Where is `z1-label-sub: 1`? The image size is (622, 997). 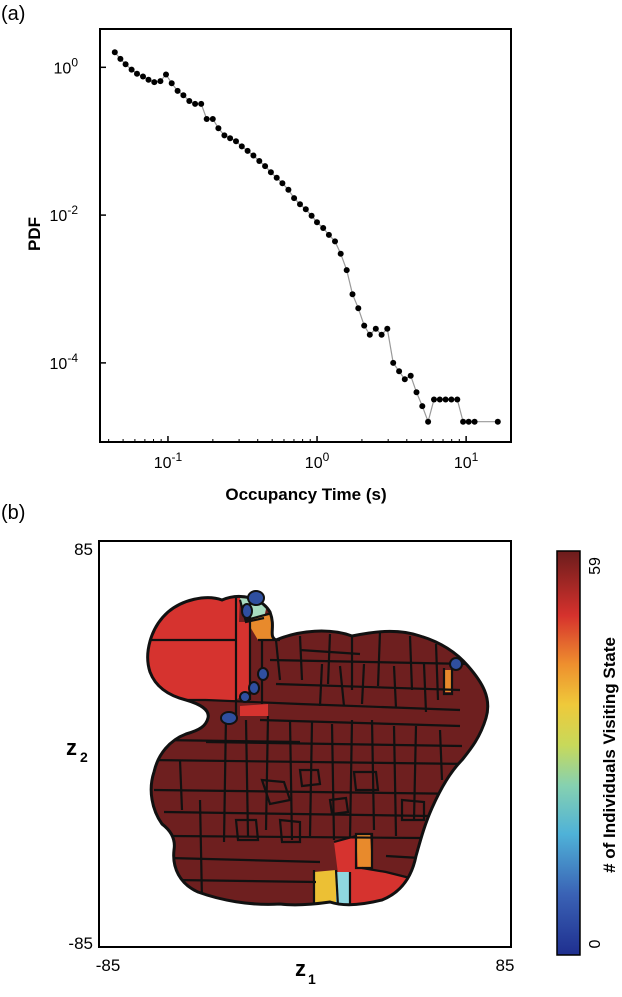
z1-label-sub: 1 is located at coordinates (312, 979).